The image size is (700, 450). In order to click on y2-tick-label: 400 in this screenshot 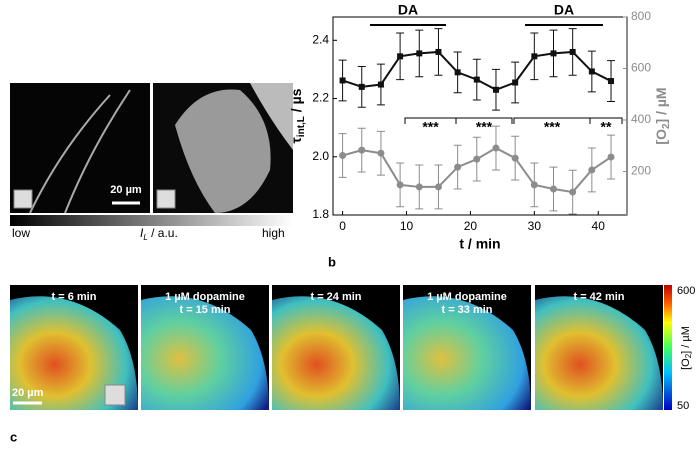, I will do `click(641, 119)`.